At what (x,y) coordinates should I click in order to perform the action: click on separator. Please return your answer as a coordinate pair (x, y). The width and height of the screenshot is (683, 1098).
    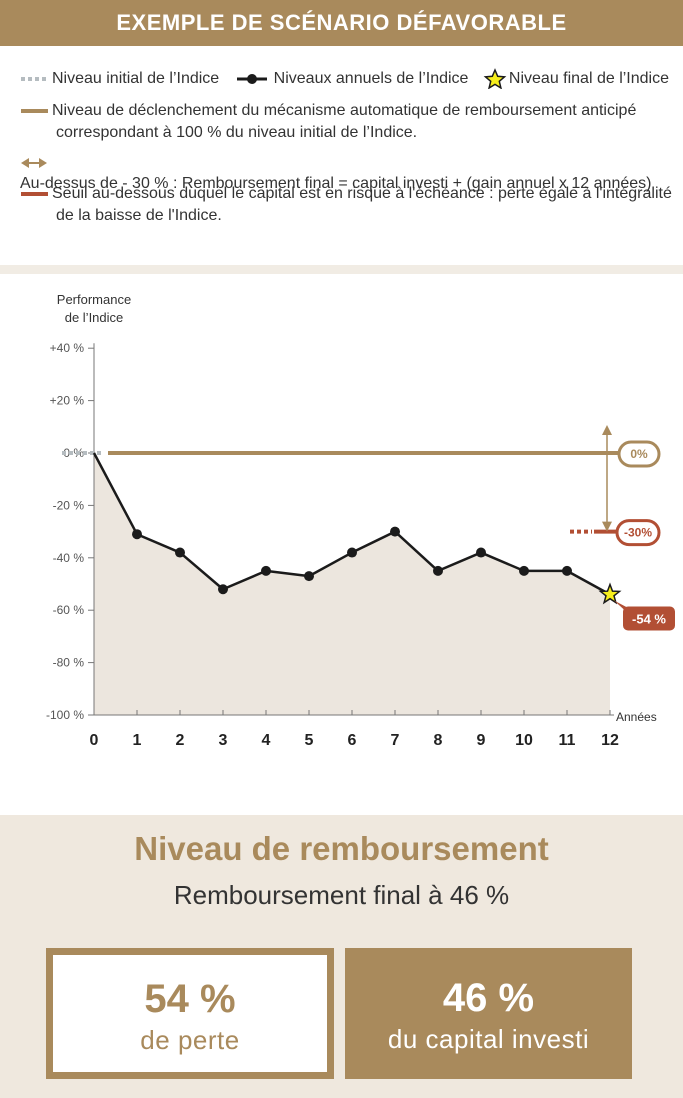
    Looking at the image, I should click on (341, 269).